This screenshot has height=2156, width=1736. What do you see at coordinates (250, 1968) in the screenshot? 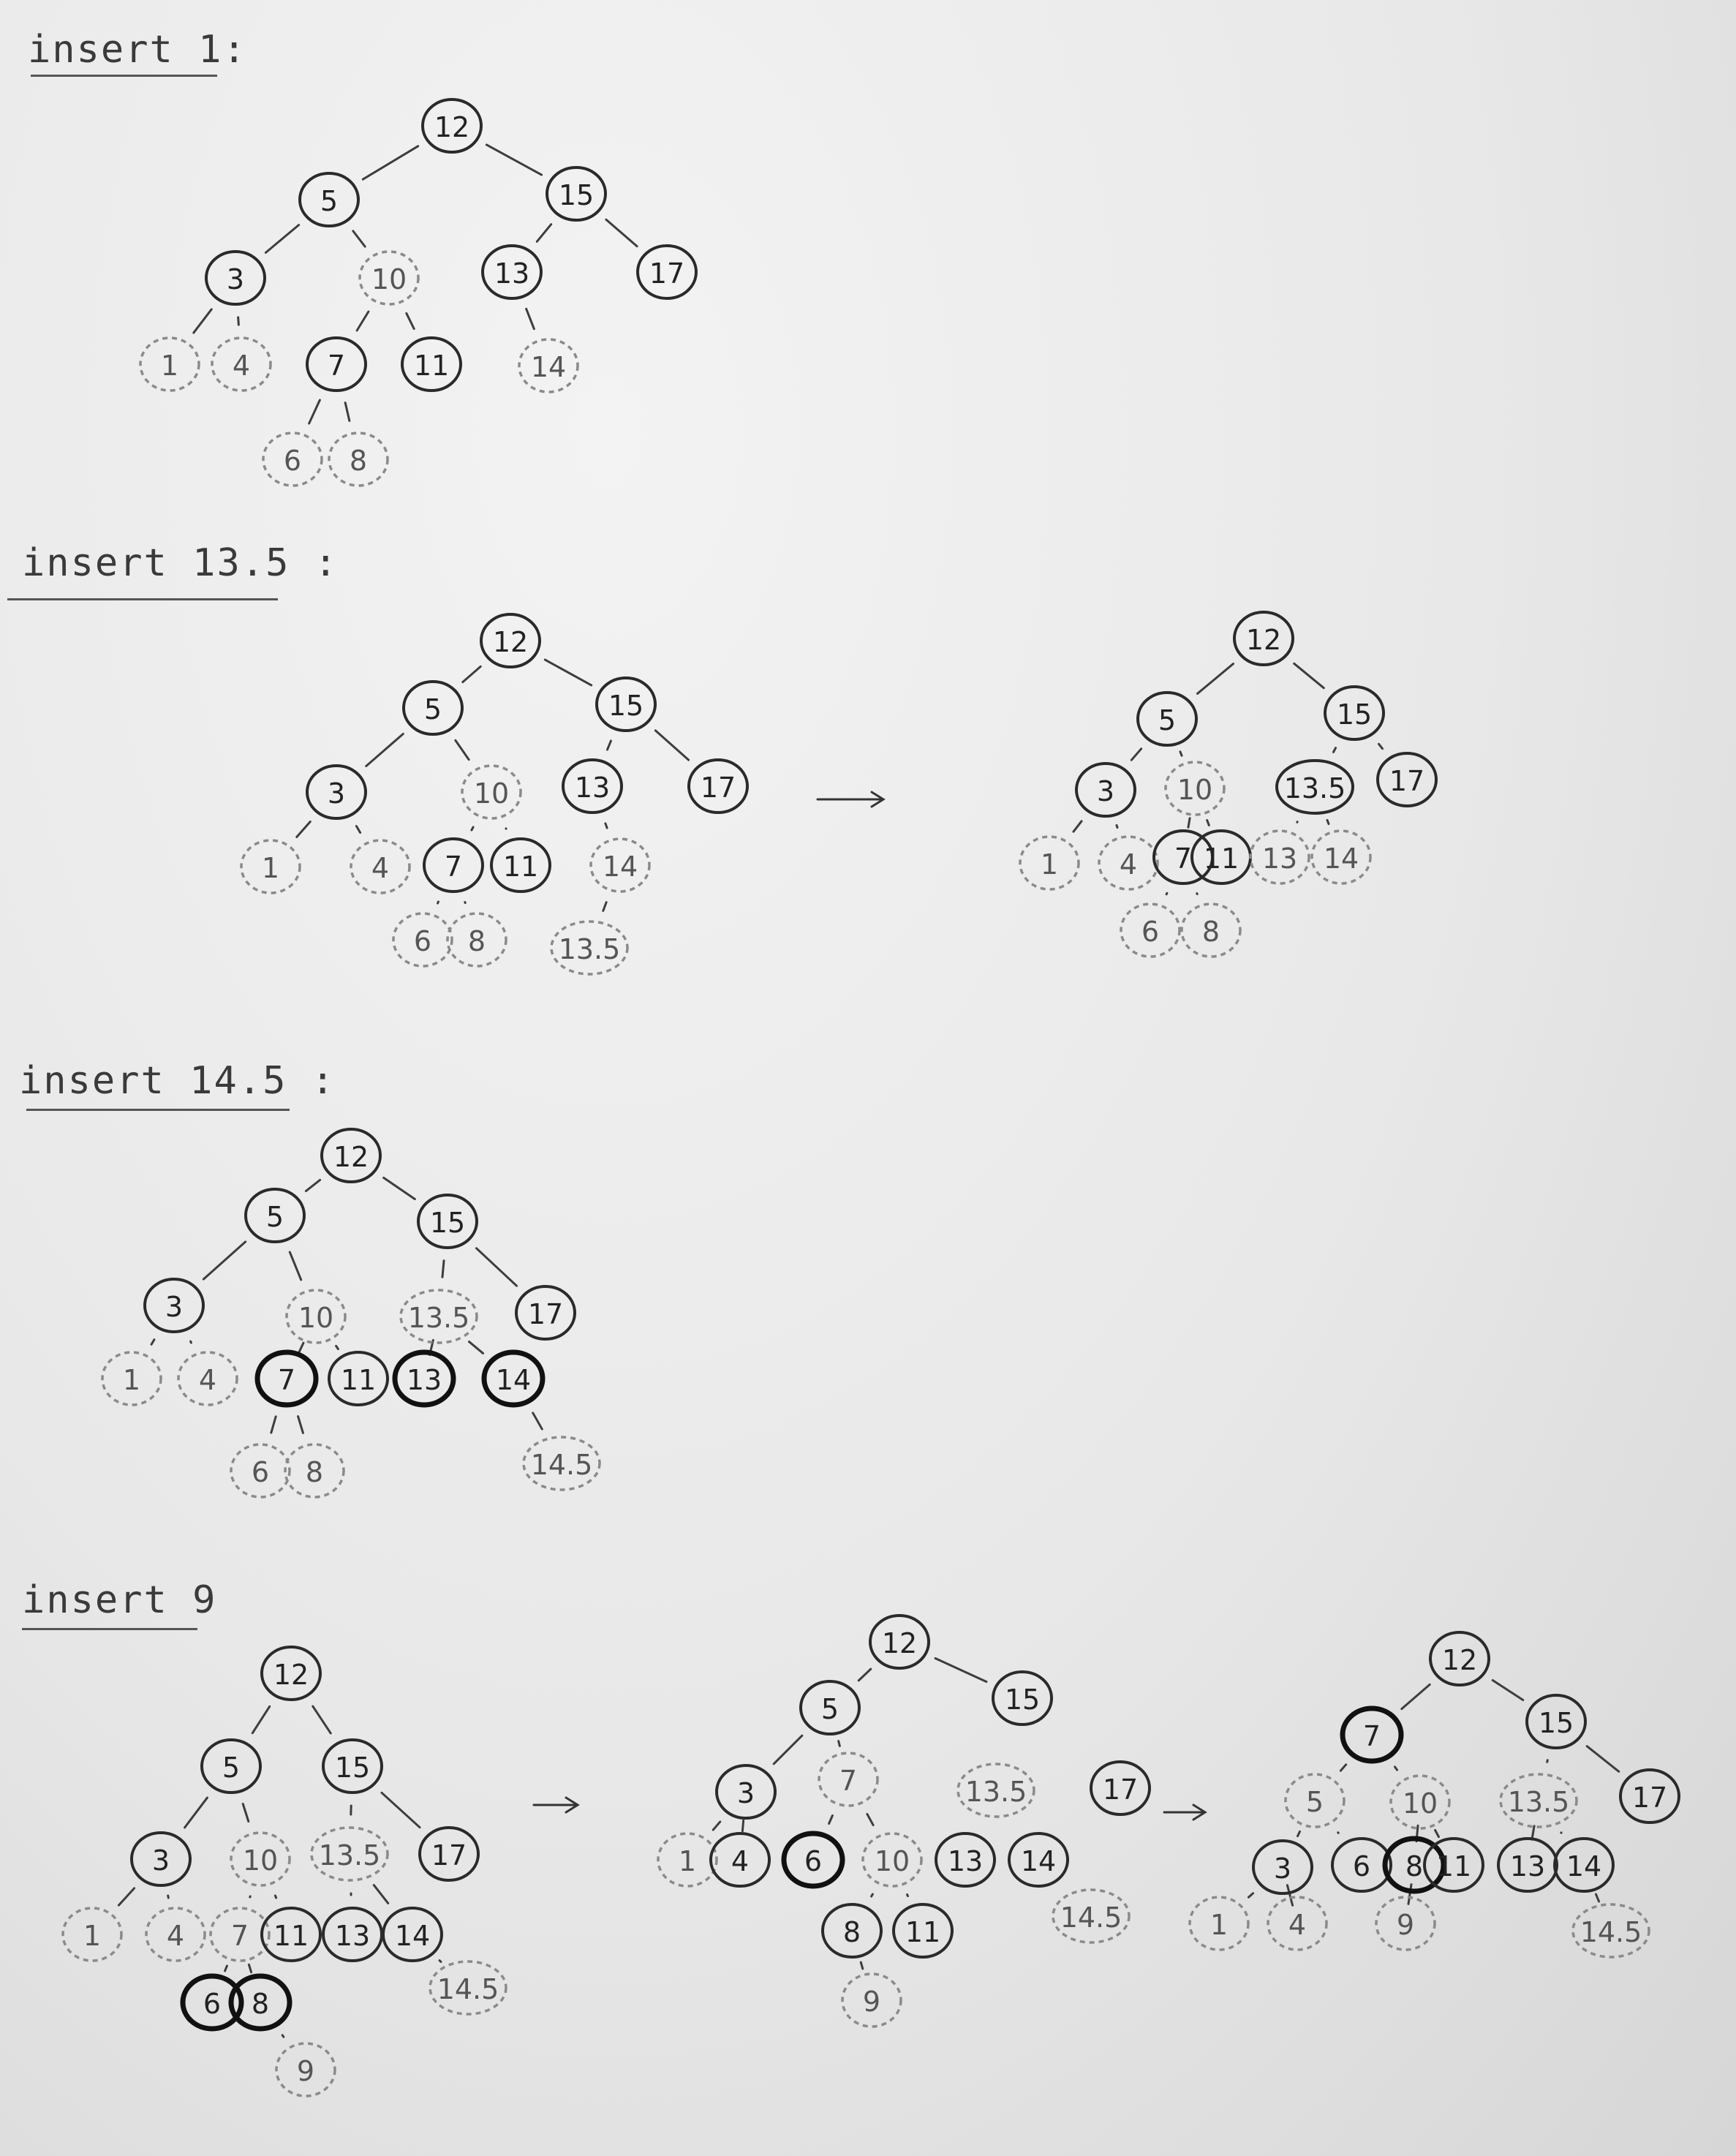
I see `edge-n7-n8` at bounding box center [250, 1968].